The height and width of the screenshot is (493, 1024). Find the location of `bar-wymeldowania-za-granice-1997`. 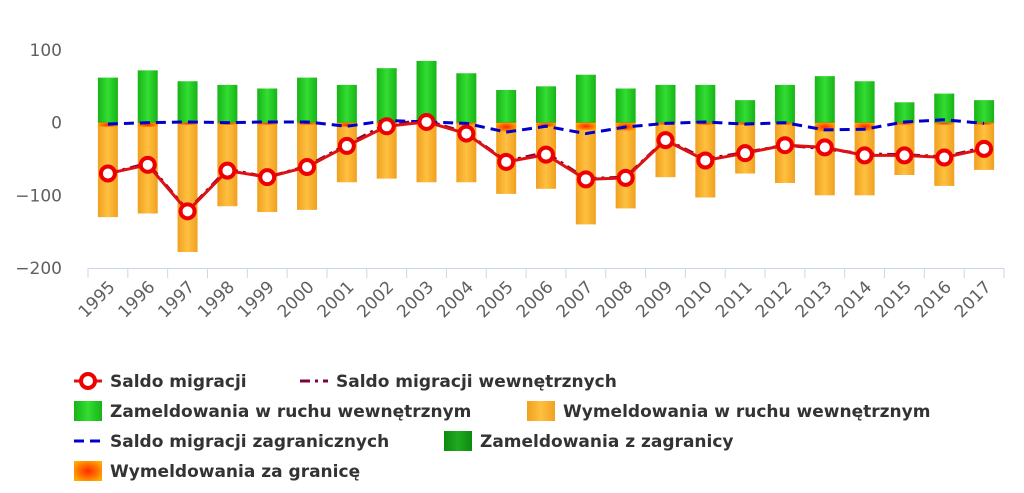

bar-wymeldowania-za-granice-1997 is located at coordinates (187, 123).